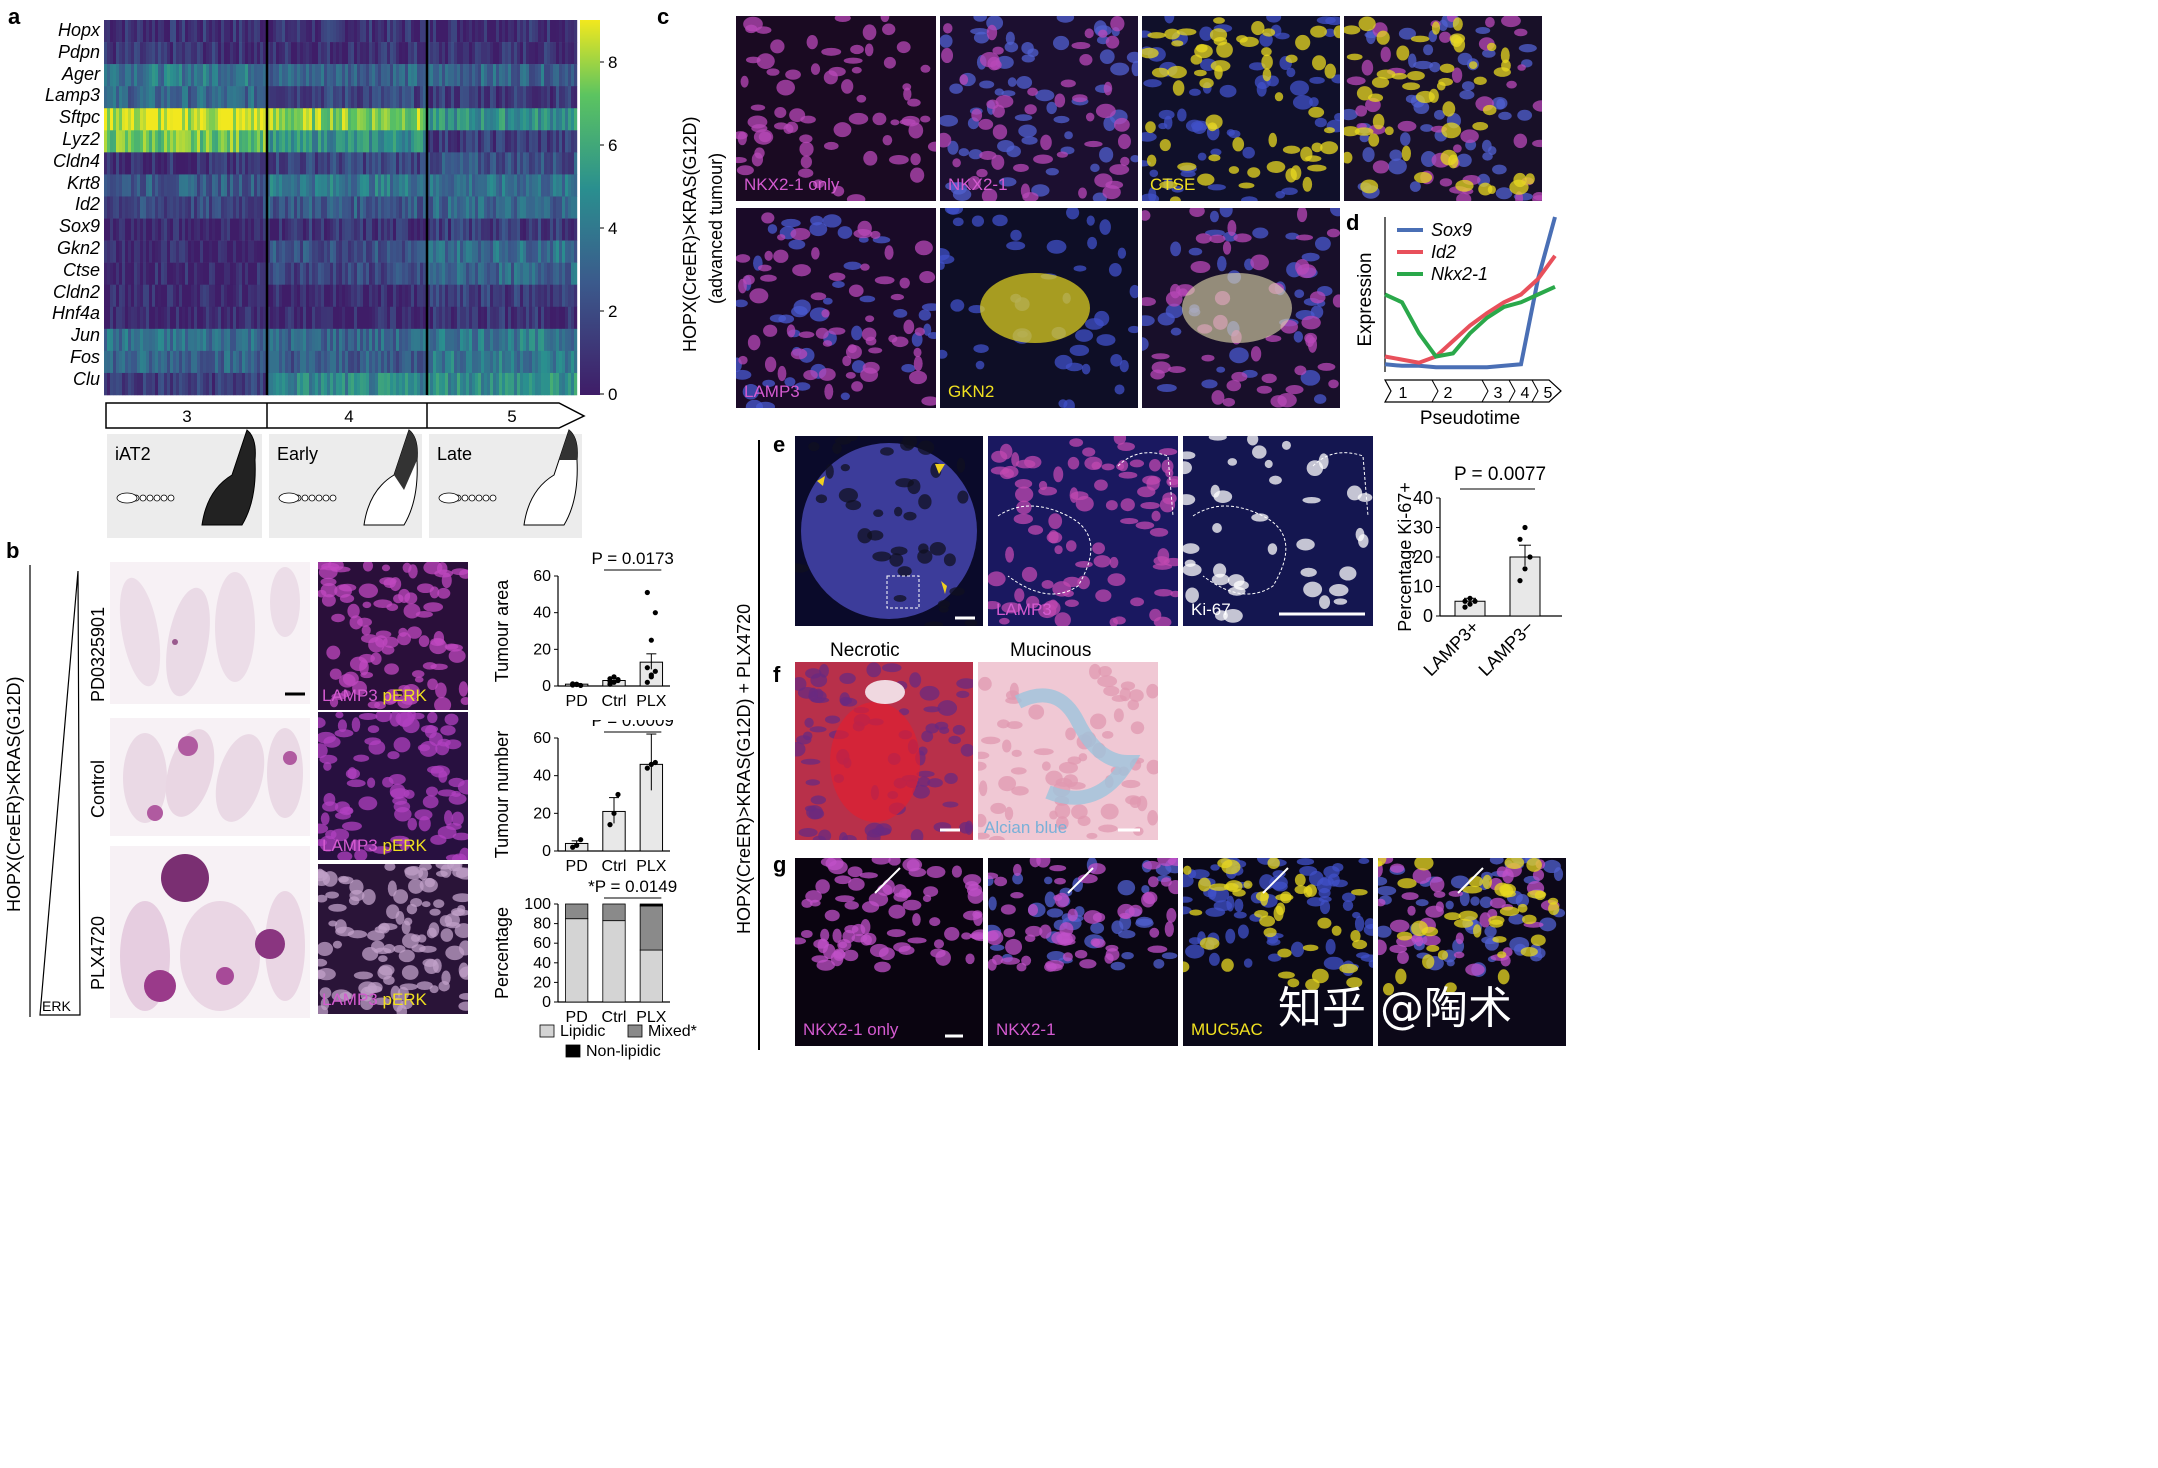 The width and height of the screenshot is (2158, 1468). Describe the element at coordinates (1365, 300) in the screenshot. I see `y-axis-label: Expression` at that location.